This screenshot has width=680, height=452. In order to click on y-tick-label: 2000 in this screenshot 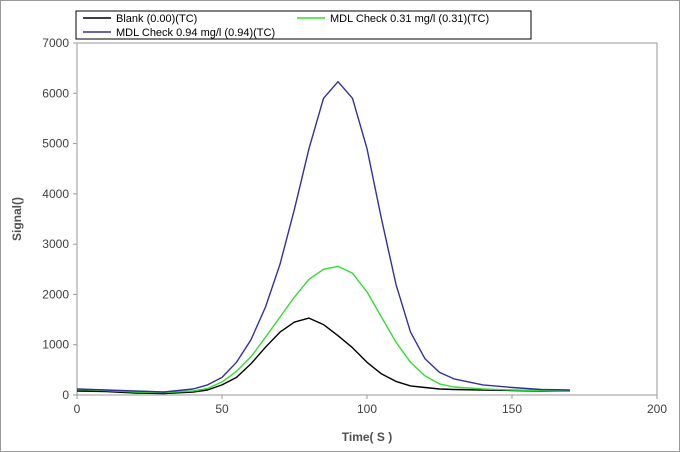, I will do `click(55, 294)`.